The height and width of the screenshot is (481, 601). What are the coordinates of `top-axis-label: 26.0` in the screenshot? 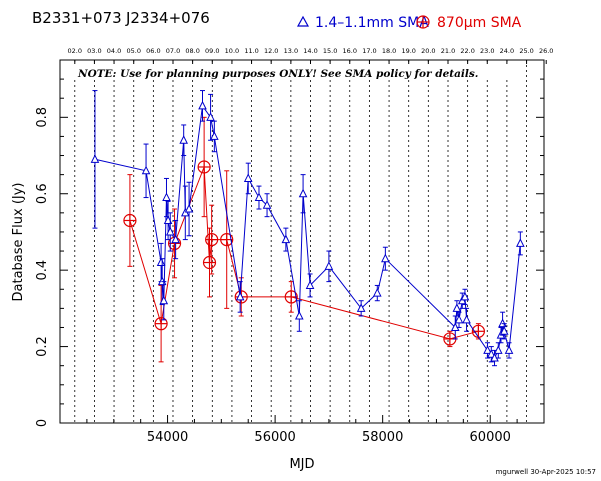 It's located at (546, 51).